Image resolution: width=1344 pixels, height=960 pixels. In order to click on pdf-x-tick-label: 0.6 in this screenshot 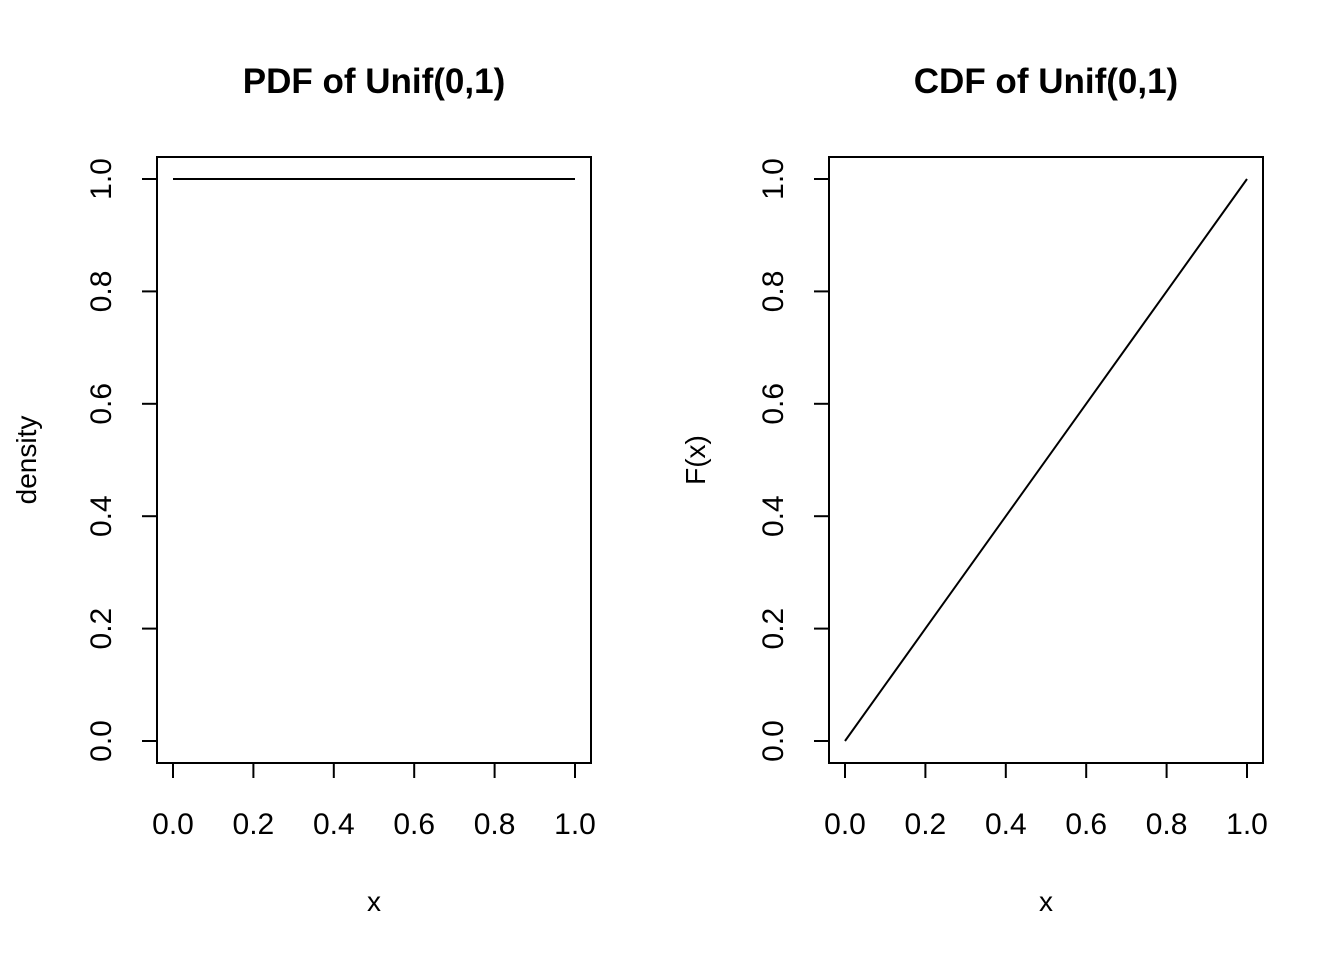, I will do `click(414, 824)`.